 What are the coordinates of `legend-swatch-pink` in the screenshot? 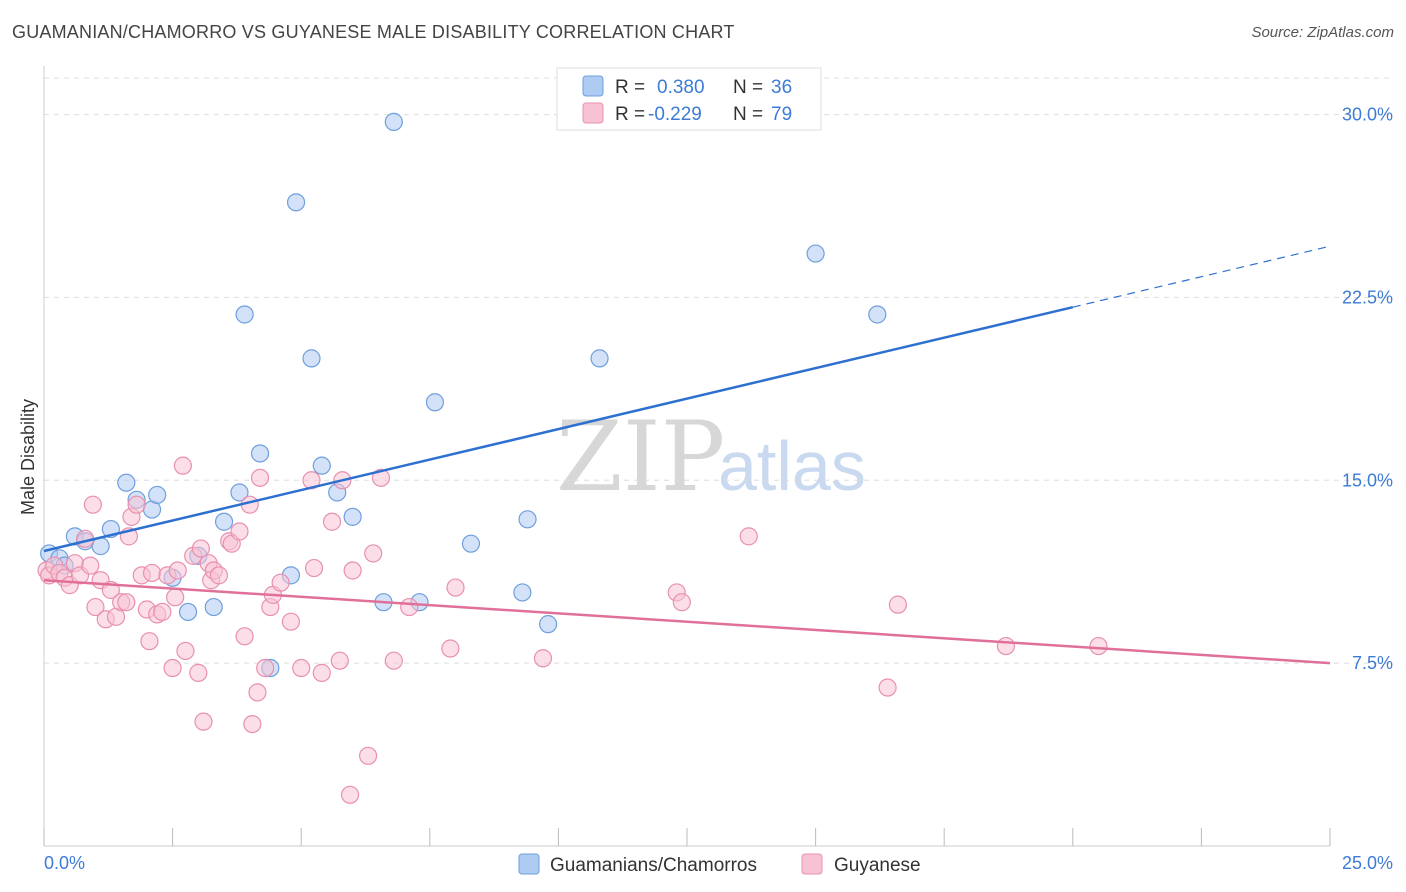 It's located at (593, 113).